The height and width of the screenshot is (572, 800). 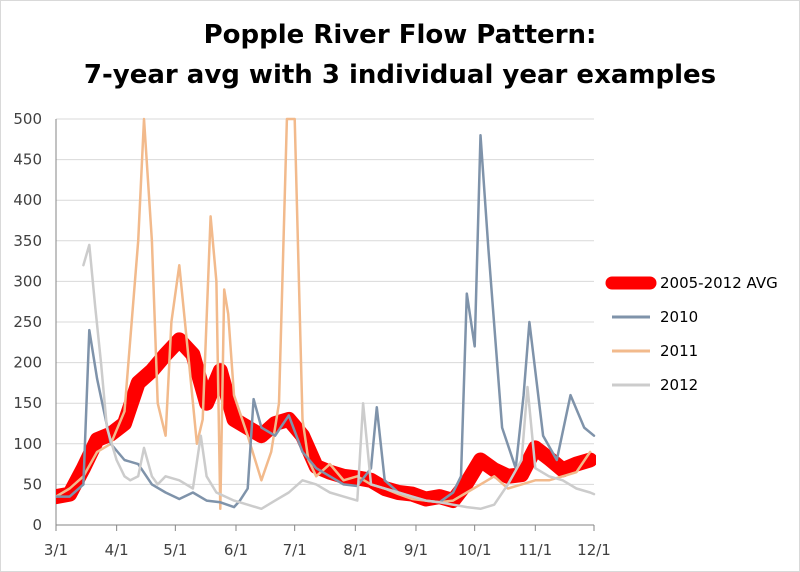 I want to click on x-tick-label: 4/1, so click(x=117, y=550).